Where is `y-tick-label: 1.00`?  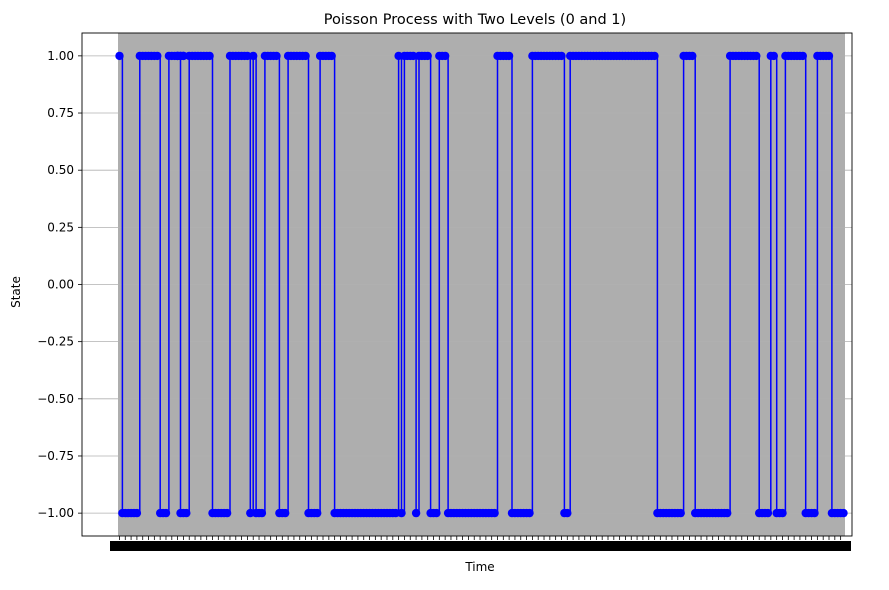
y-tick-label: 1.00 is located at coordinates (60, 56).